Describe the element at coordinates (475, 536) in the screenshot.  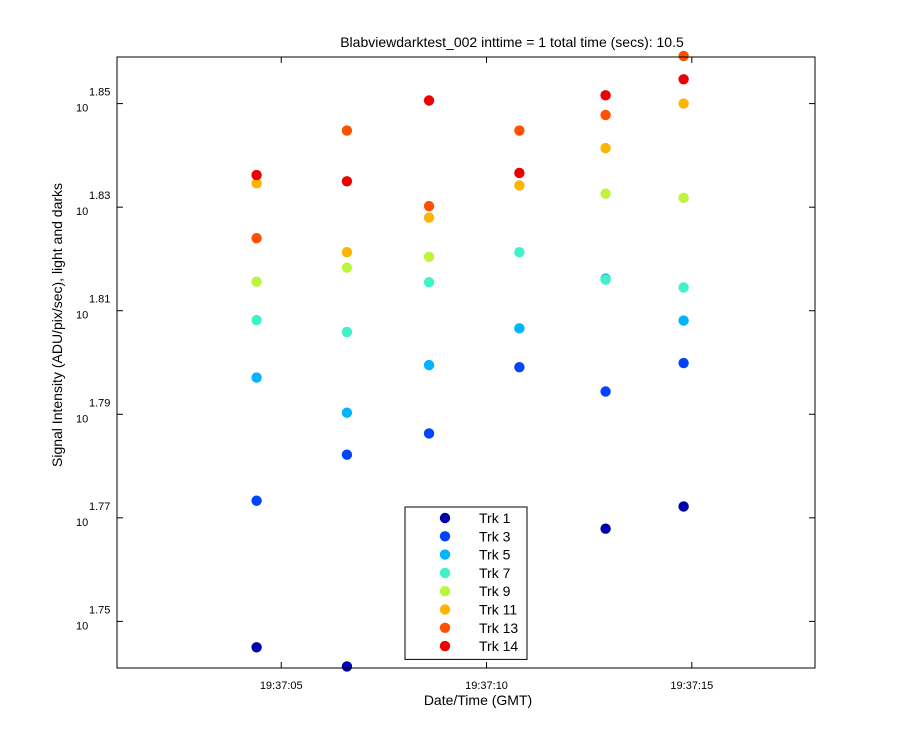
I see `legend-item: Trk 3` at that location.